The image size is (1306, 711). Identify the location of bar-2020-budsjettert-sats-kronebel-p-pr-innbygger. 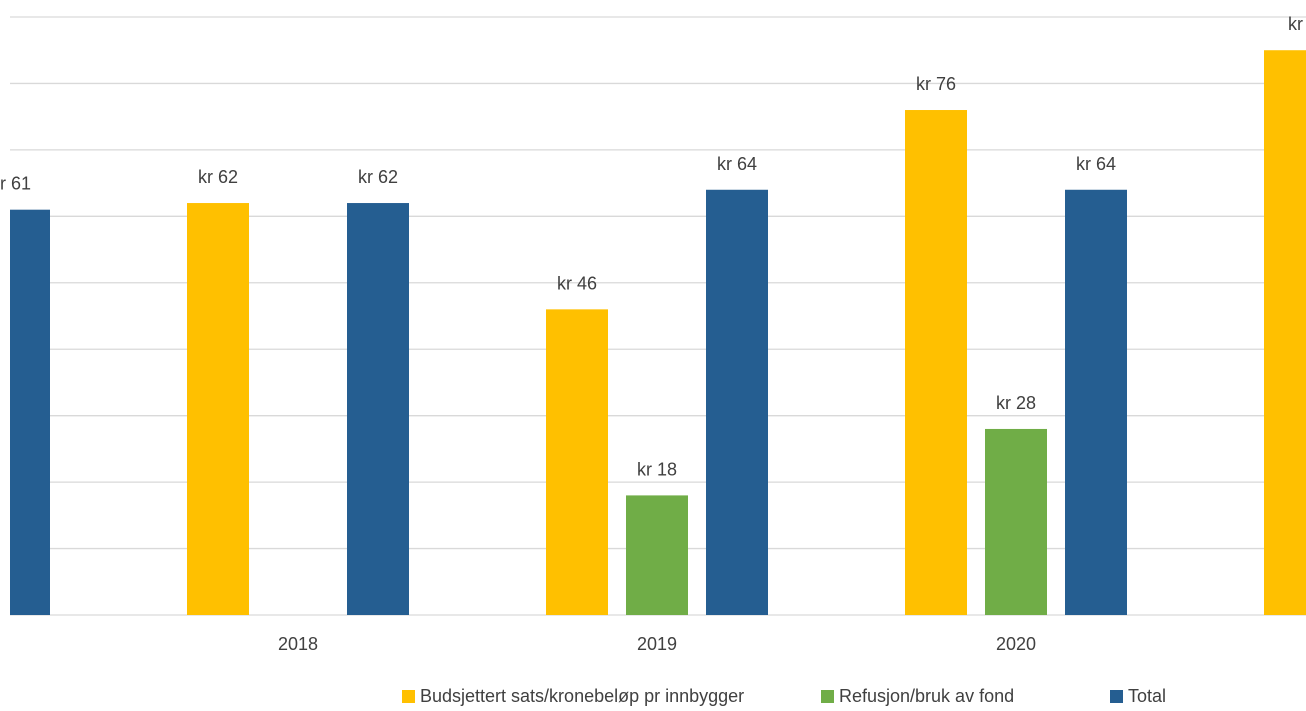
(936, 363).